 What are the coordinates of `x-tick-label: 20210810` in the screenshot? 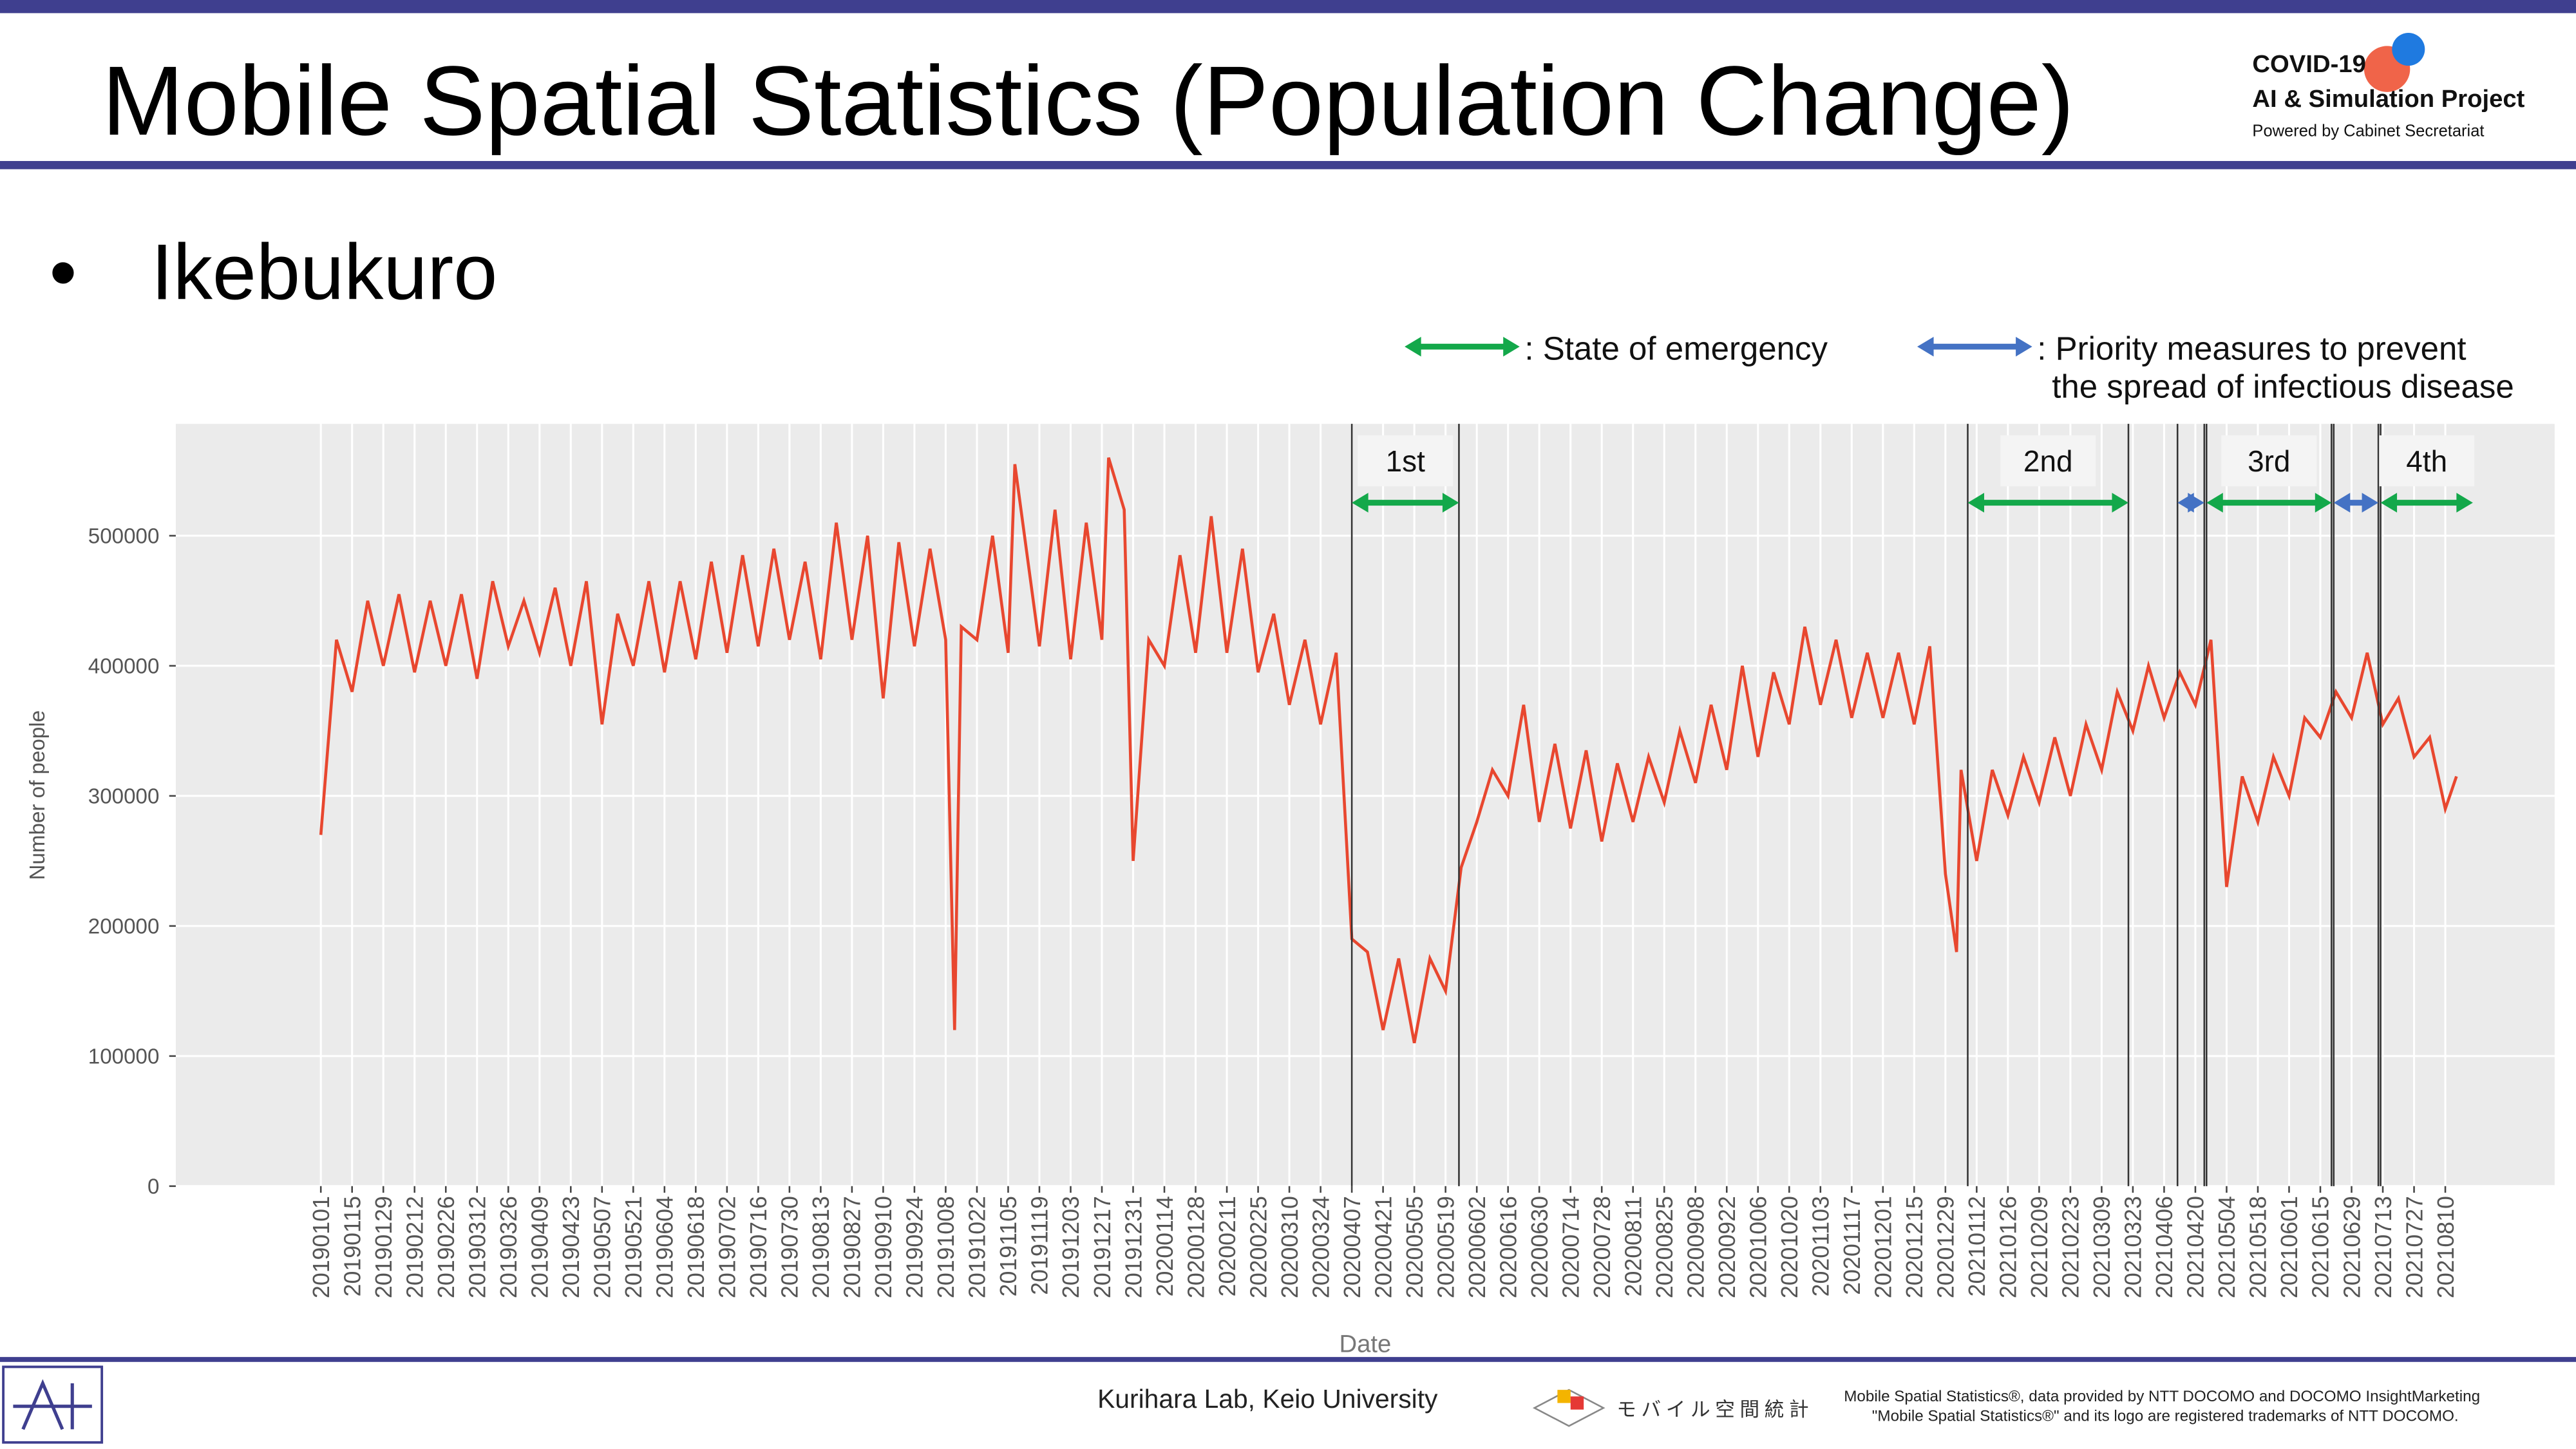 It's located at (2446, 1247).